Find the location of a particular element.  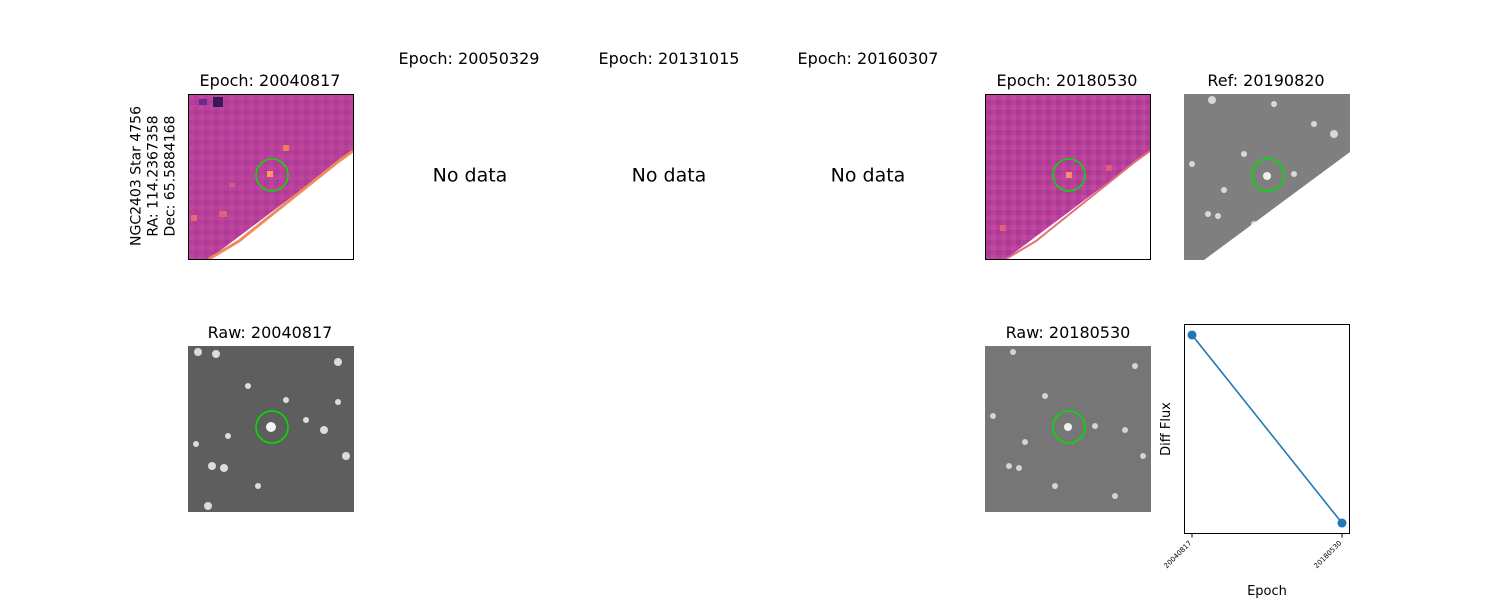

star-ra: RA: 114.2367358 is located at coordinates (153, 176).